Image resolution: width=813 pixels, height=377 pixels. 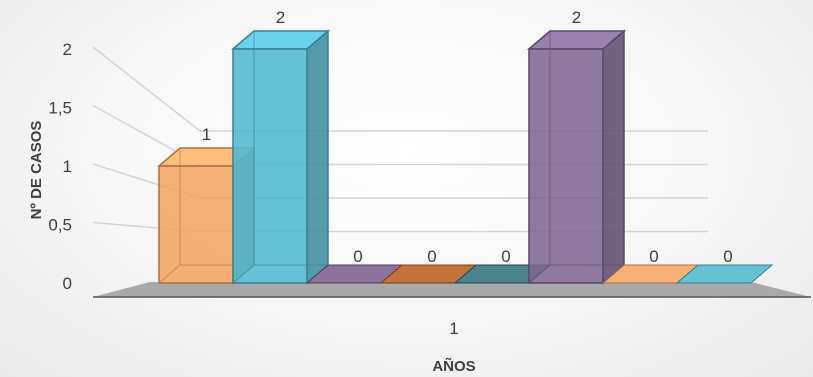 What do you see at coordinates (67, 166) in the screenshot?
I see `y-tick-label: 1` at bounding box center [67, 166].